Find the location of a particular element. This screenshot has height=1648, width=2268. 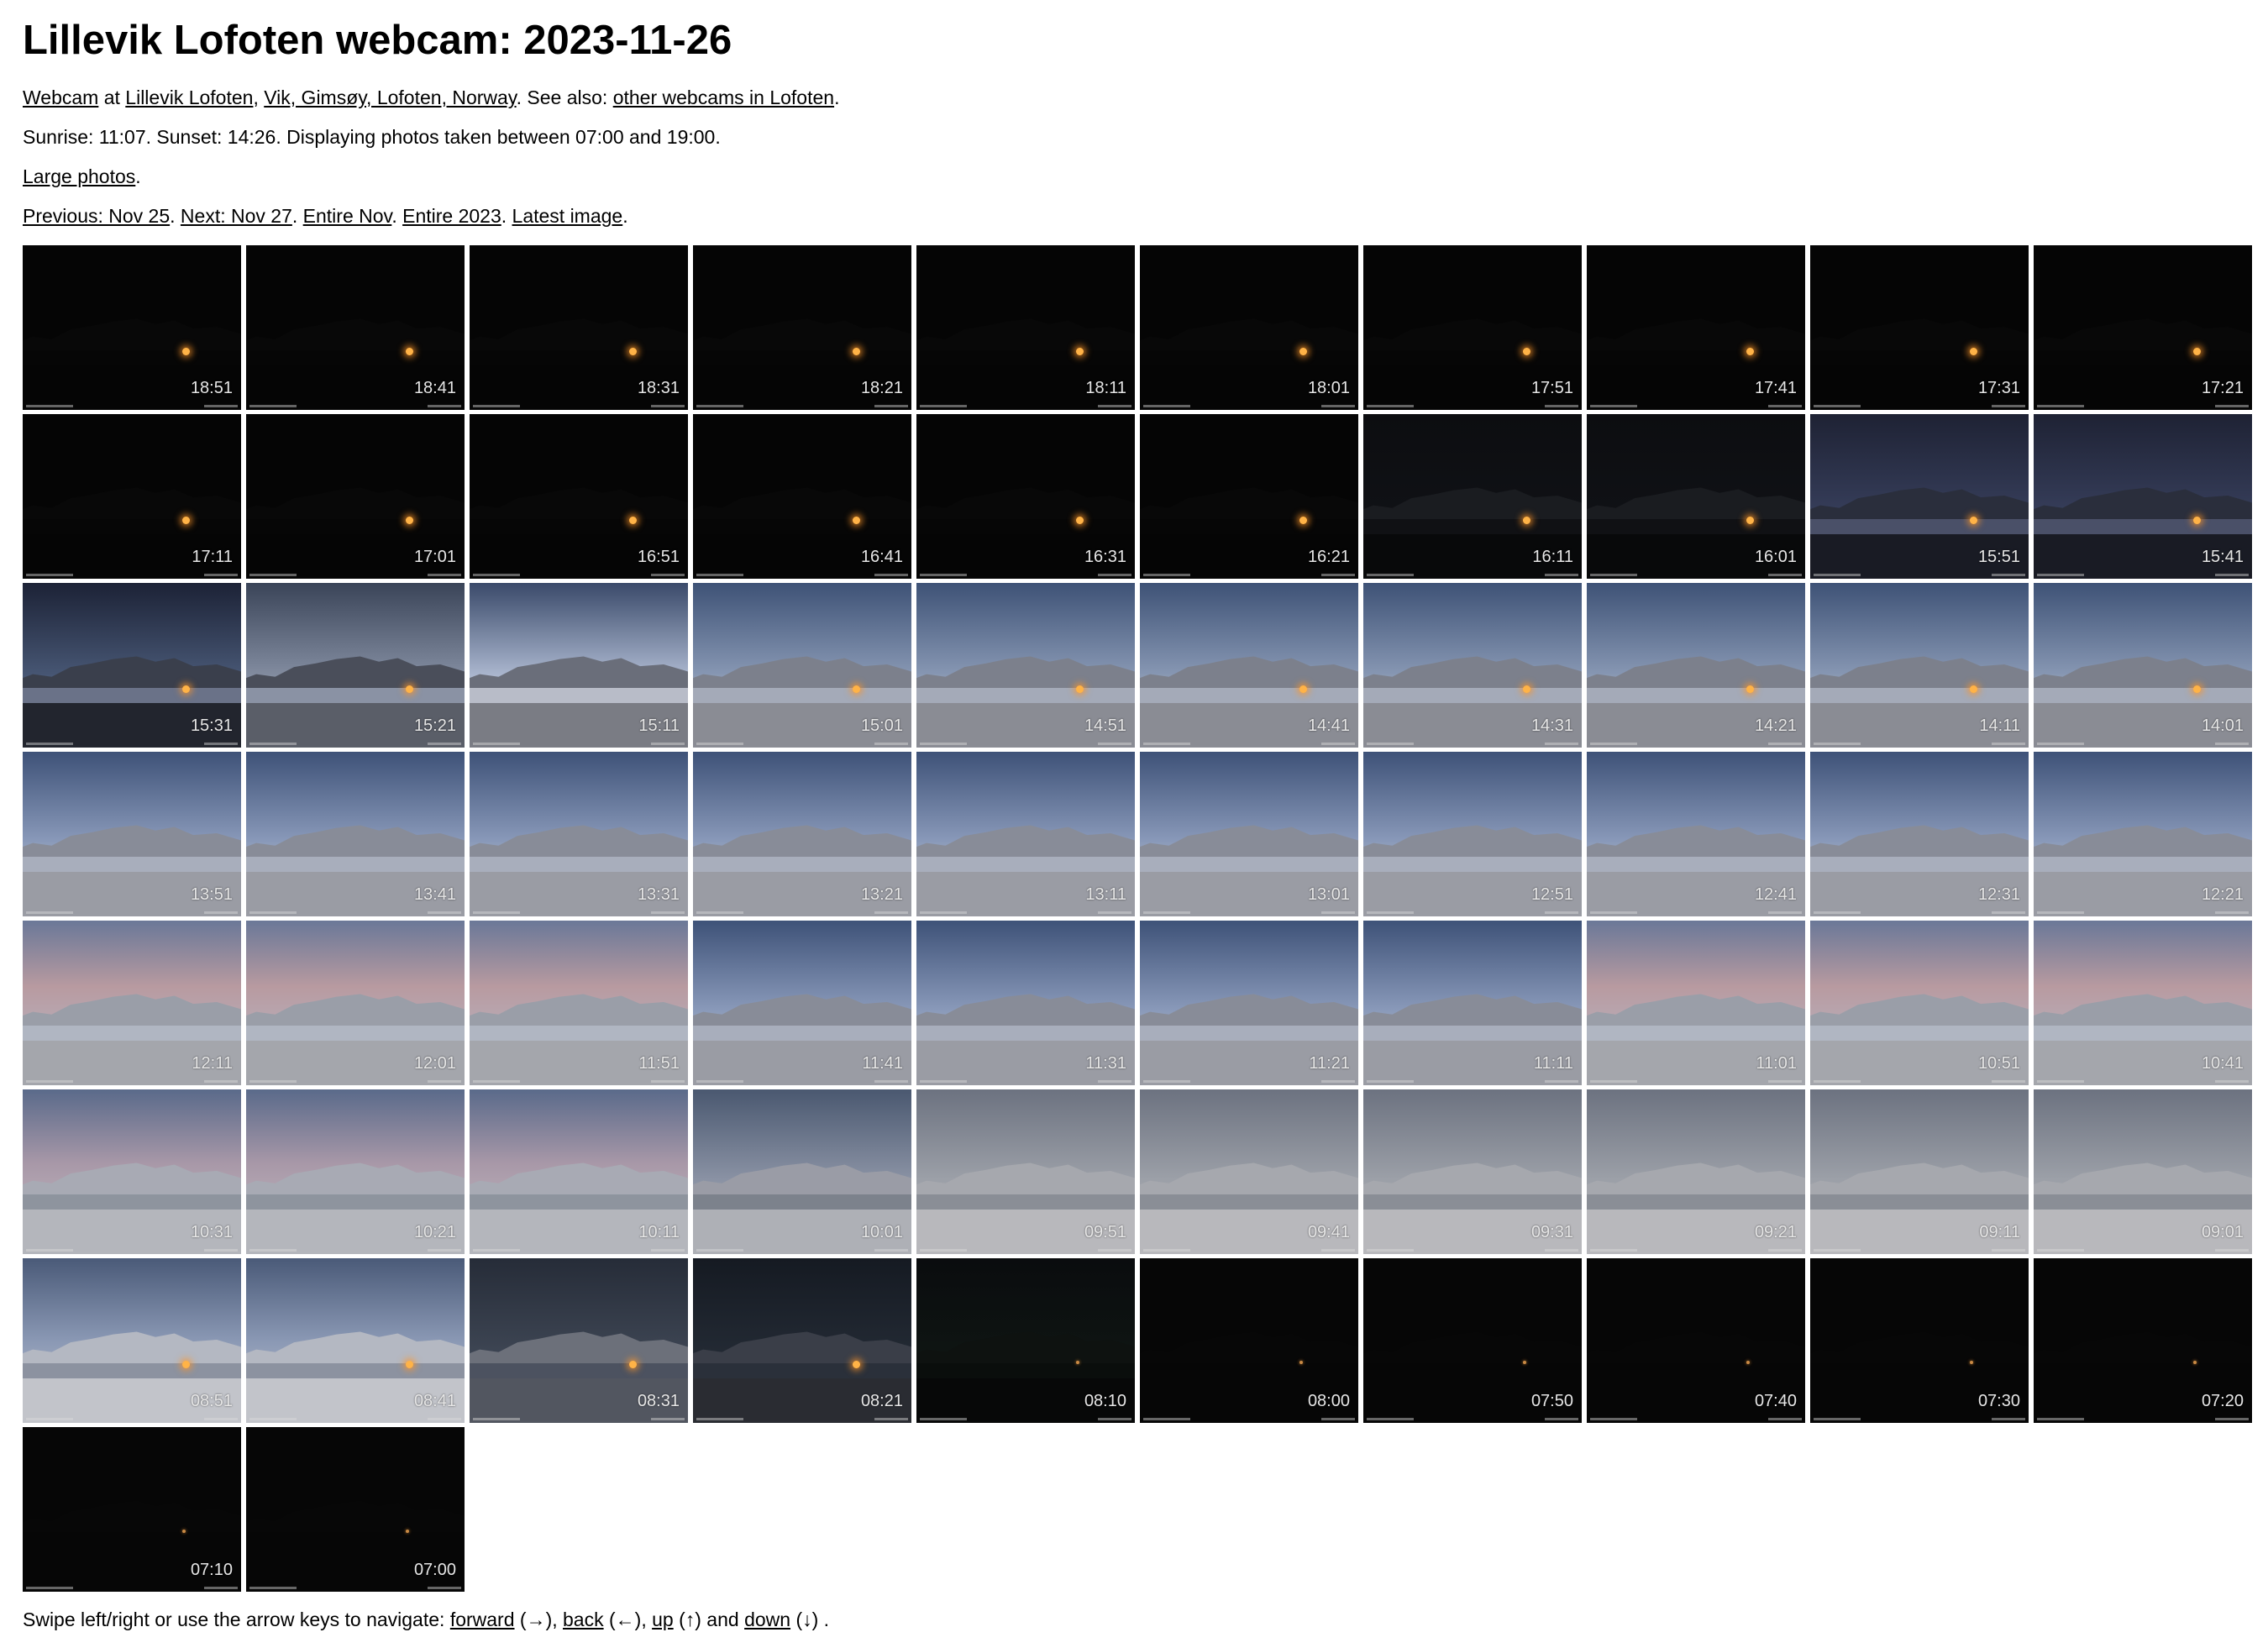

webcam-photo-thumbnail: 11:41 is located at coordinates (802, 1003).